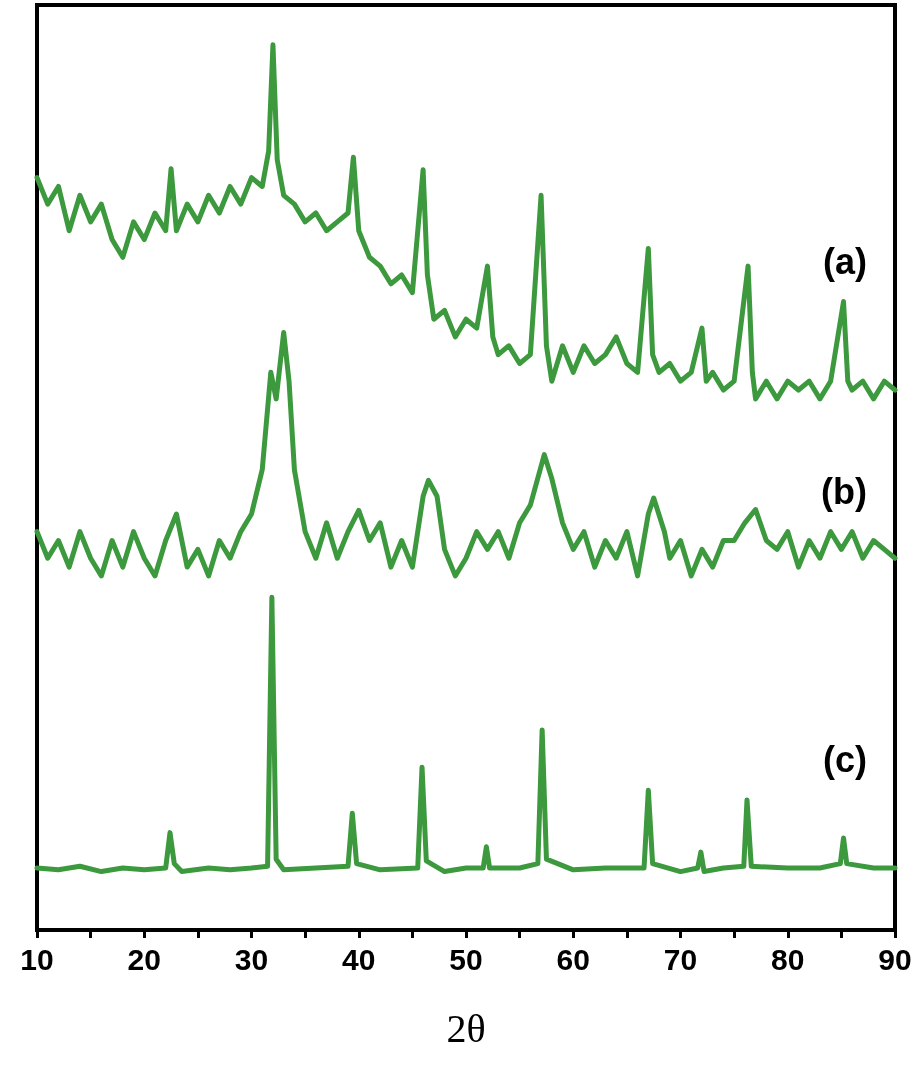 This screenshot has width=922, height=1076. What do you see at coordinates (680, 959) in the screenshot?
I see `x-tick-label: 70` at bounding box center [680, 959].